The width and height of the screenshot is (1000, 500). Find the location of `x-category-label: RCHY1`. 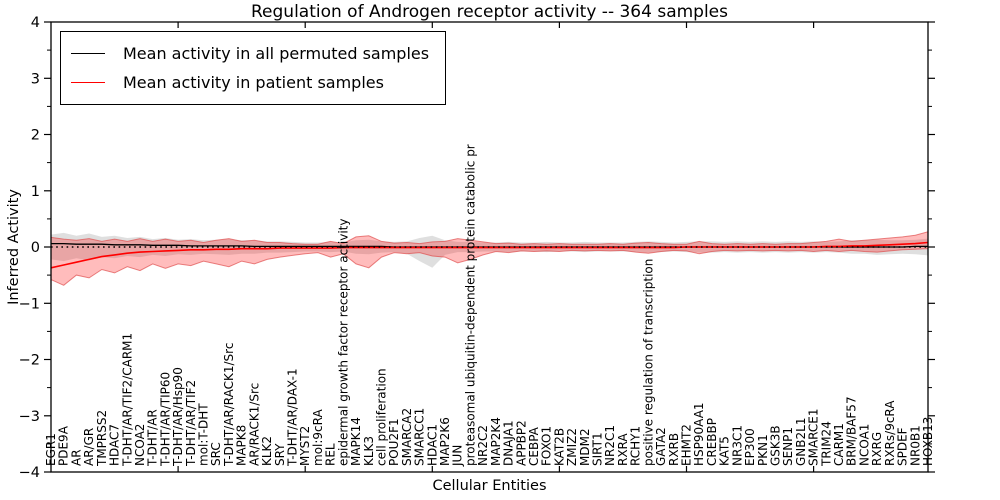

x-category-label: RCHY1 is located at coordinates (636, 446).